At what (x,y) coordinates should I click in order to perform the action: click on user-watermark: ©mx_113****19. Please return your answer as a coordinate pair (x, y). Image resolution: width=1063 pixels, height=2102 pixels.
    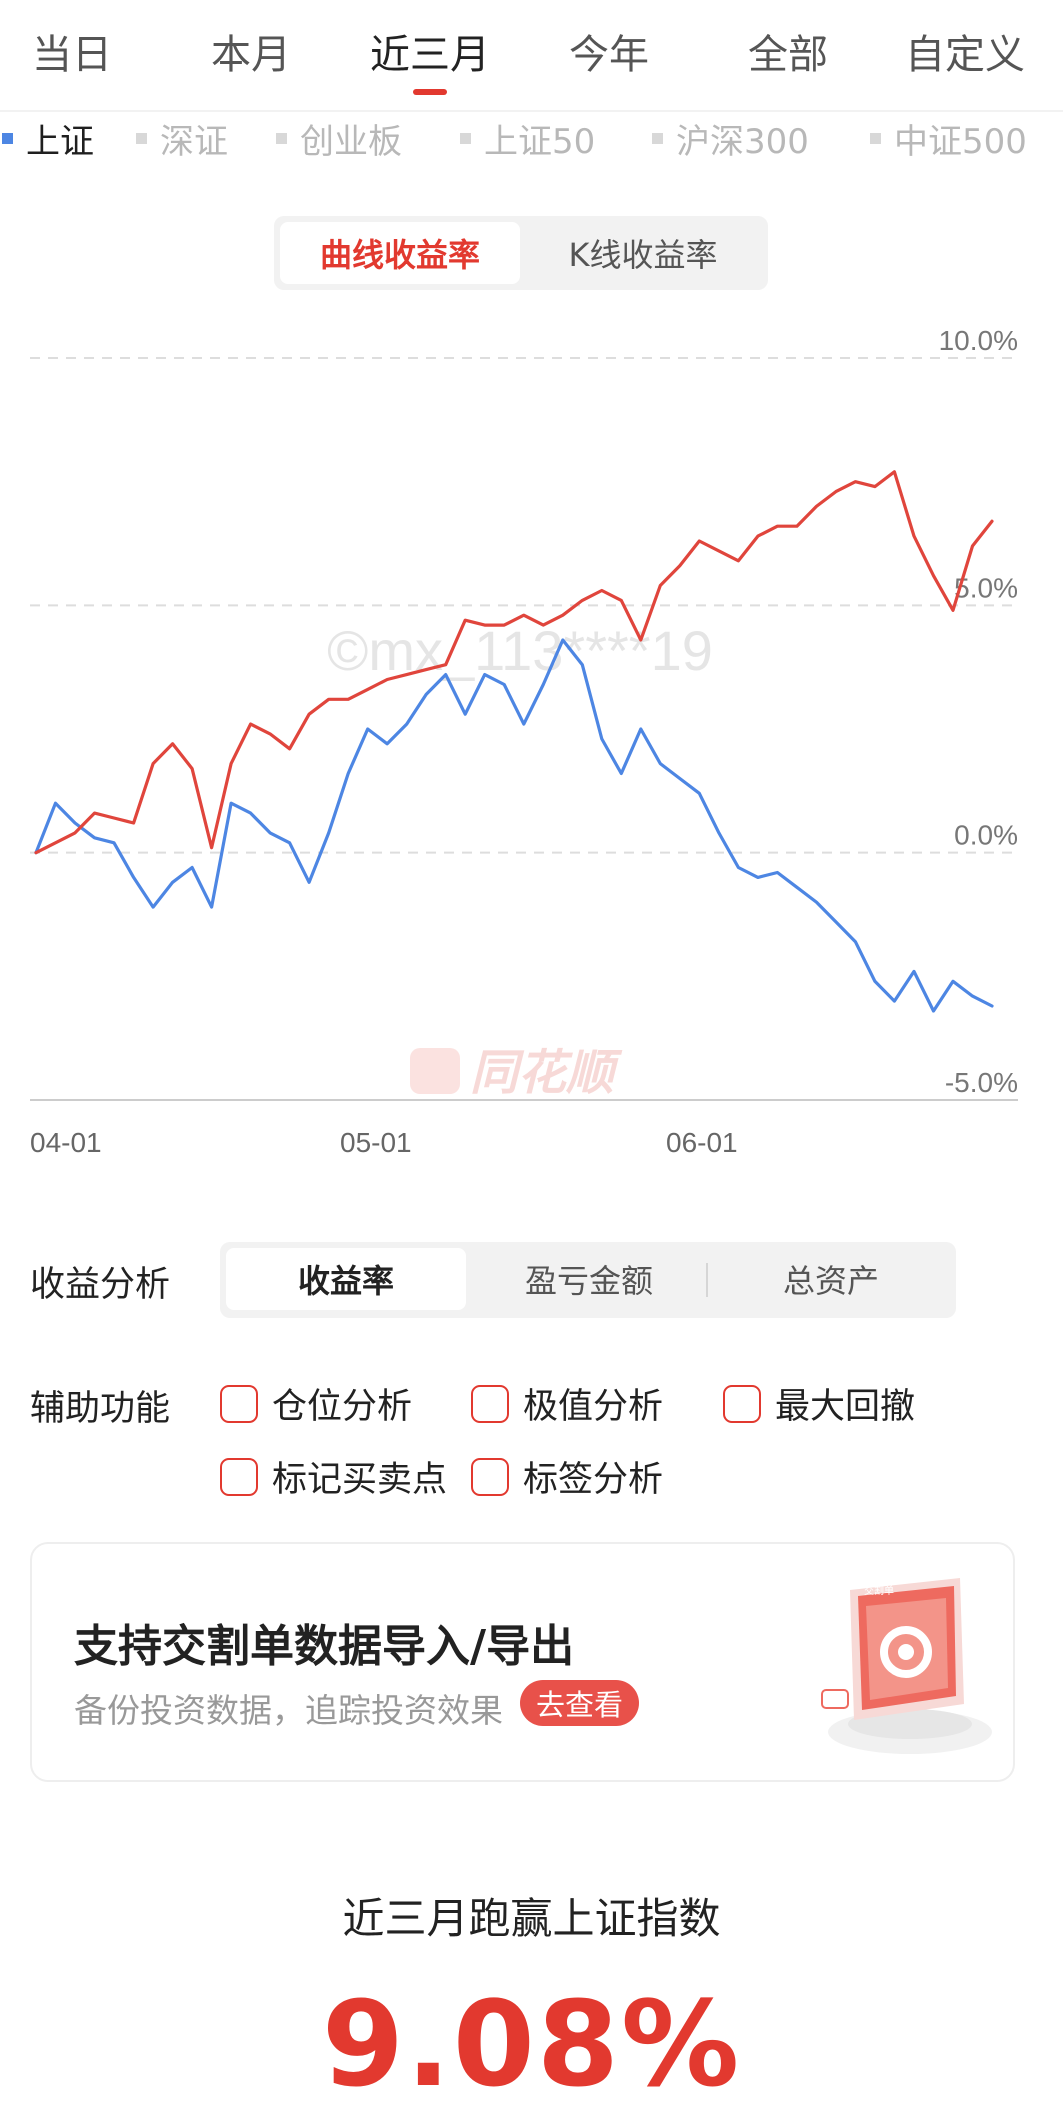
    Looking at the image, I should click on (520, 650).